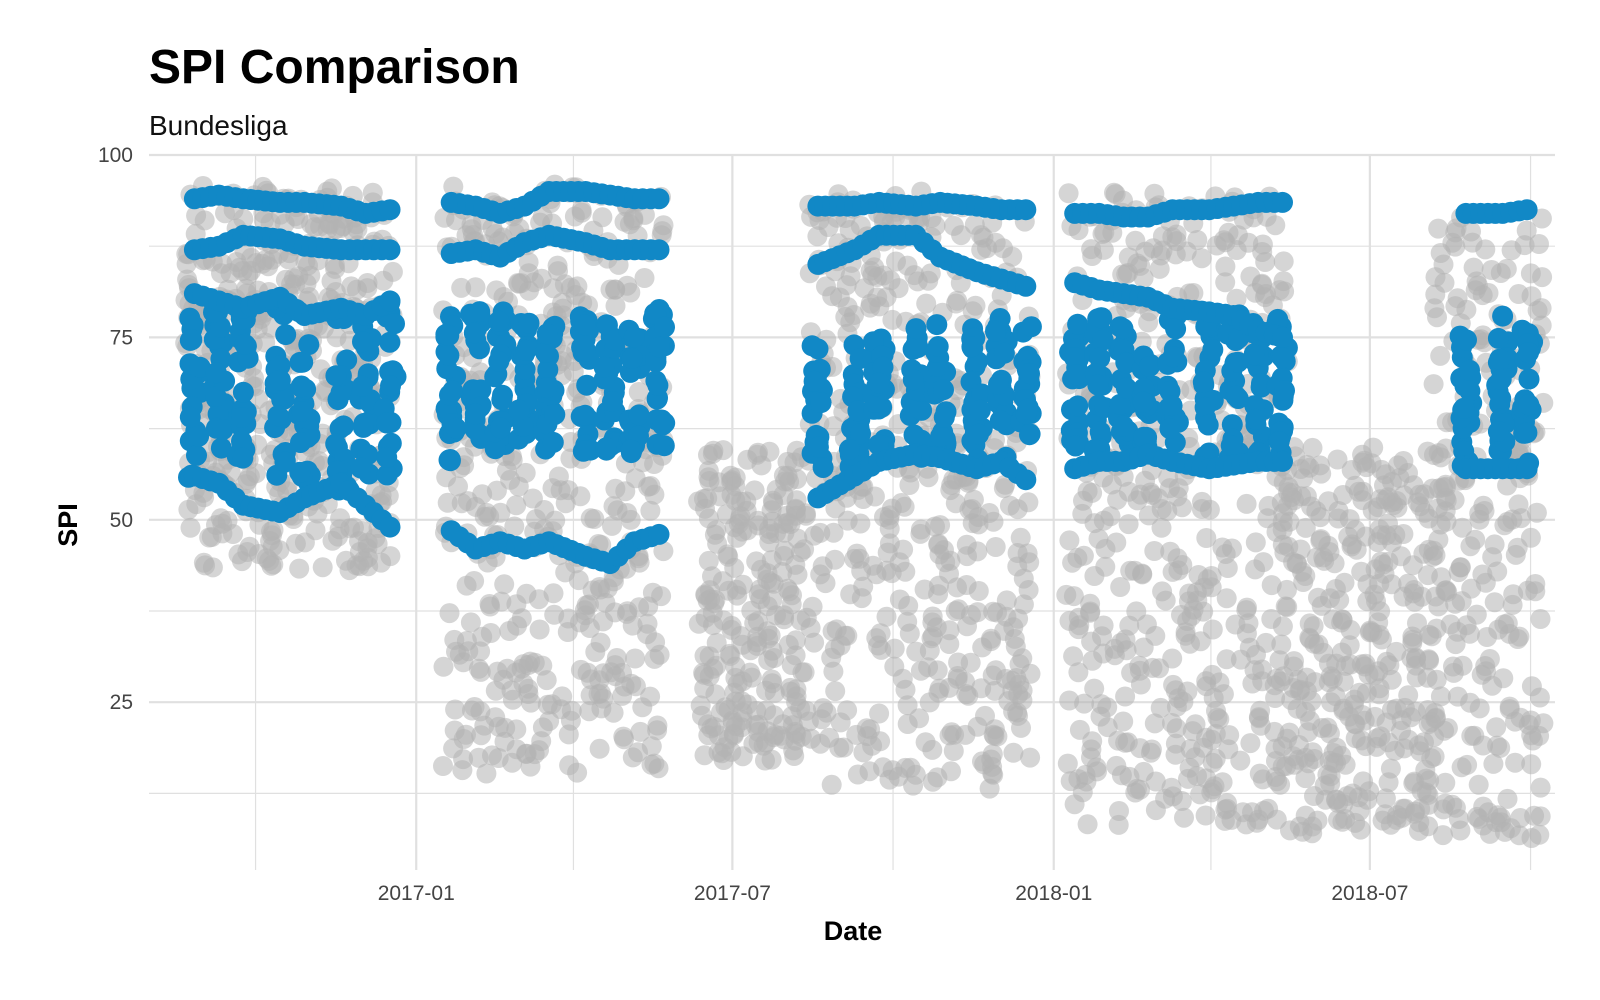  What do you see at coordinates (416, 893) in the screenshot?
I see `x-tick-label: 2017-01` at bounding box center [416, 893].